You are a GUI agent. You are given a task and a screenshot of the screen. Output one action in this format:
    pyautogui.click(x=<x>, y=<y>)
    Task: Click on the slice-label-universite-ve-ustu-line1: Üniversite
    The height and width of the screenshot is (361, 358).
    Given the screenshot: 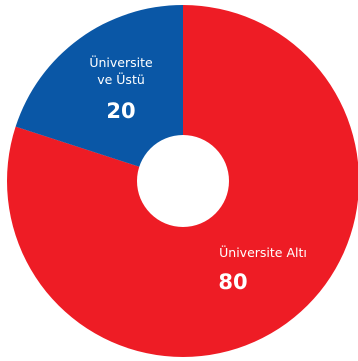 What is the action you would take?
    pyautogui.click(x=121, y=62)
    